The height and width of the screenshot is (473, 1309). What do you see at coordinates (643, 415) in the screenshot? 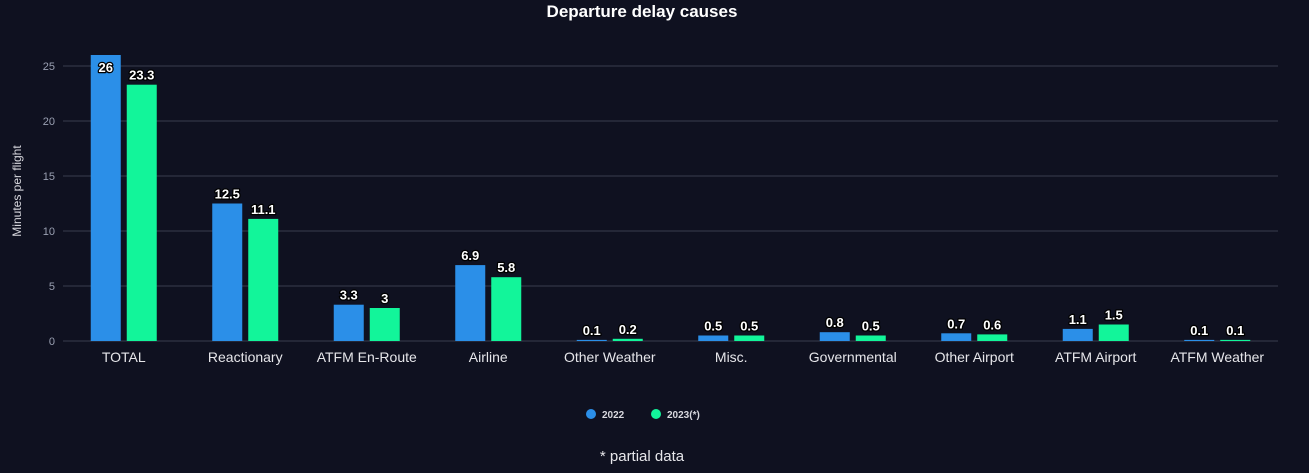
I see `legend: 2022 2023(*)` at bounding box center [643, 415].